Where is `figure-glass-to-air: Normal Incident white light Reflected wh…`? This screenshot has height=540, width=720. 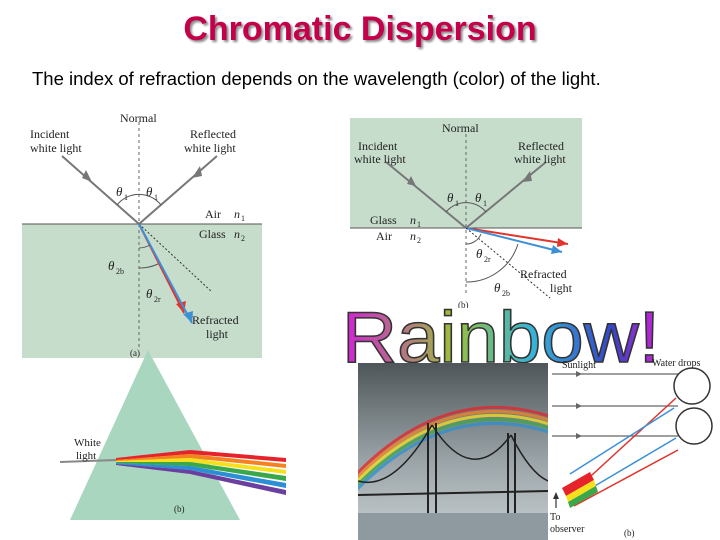
figure-glass-to-air: Normal Incident white light Reflected wh… is located at coordinates (466, 213).